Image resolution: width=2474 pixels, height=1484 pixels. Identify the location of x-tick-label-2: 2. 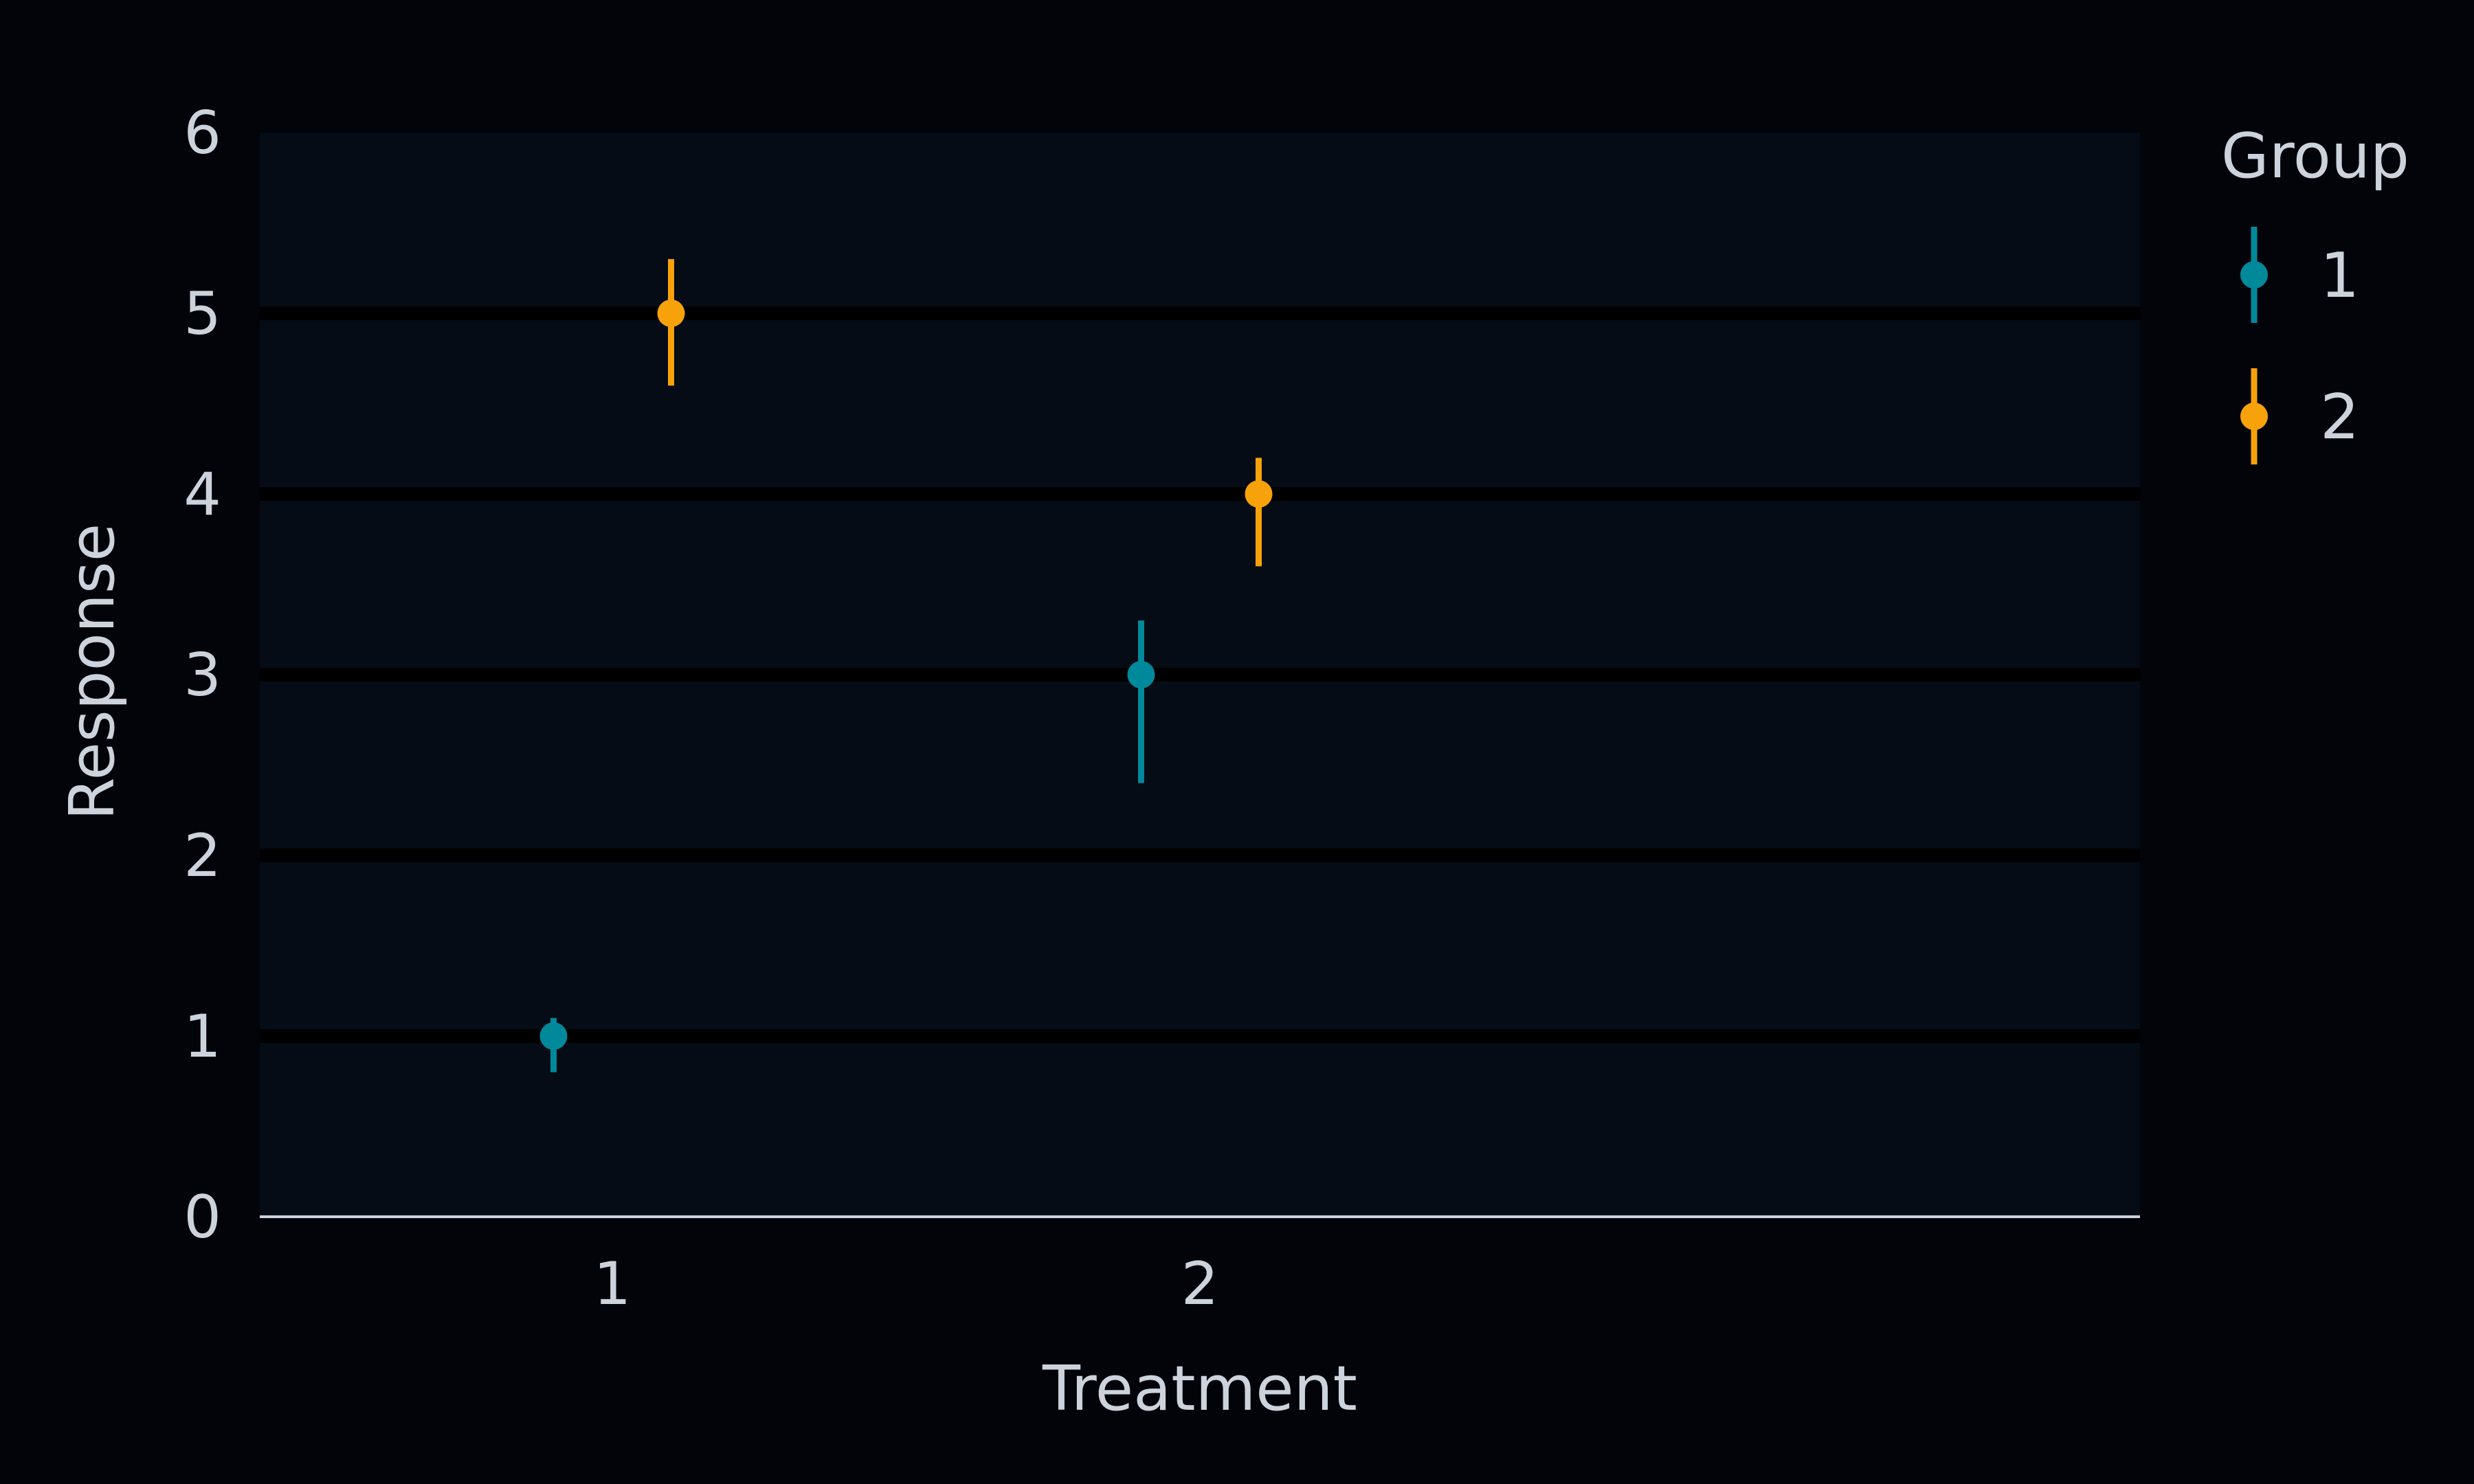
(1200, 1284).